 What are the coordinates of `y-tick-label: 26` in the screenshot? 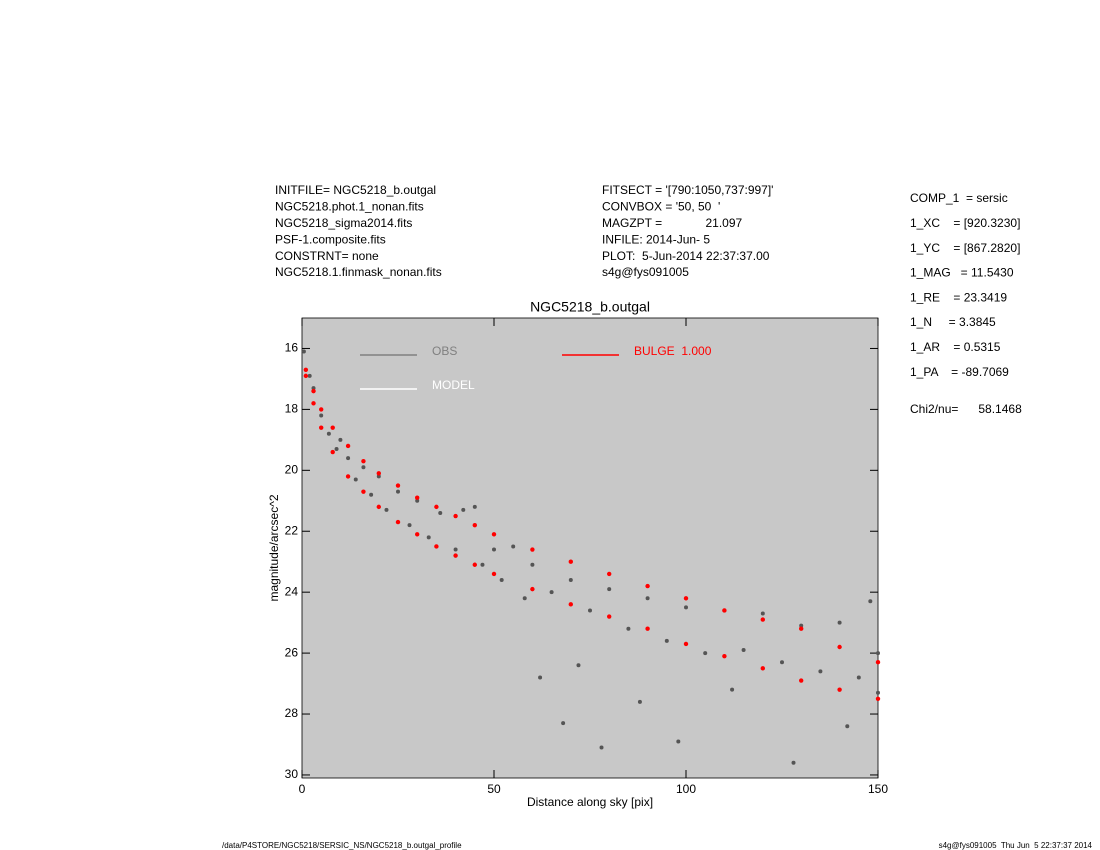 It's located at (292, 652).